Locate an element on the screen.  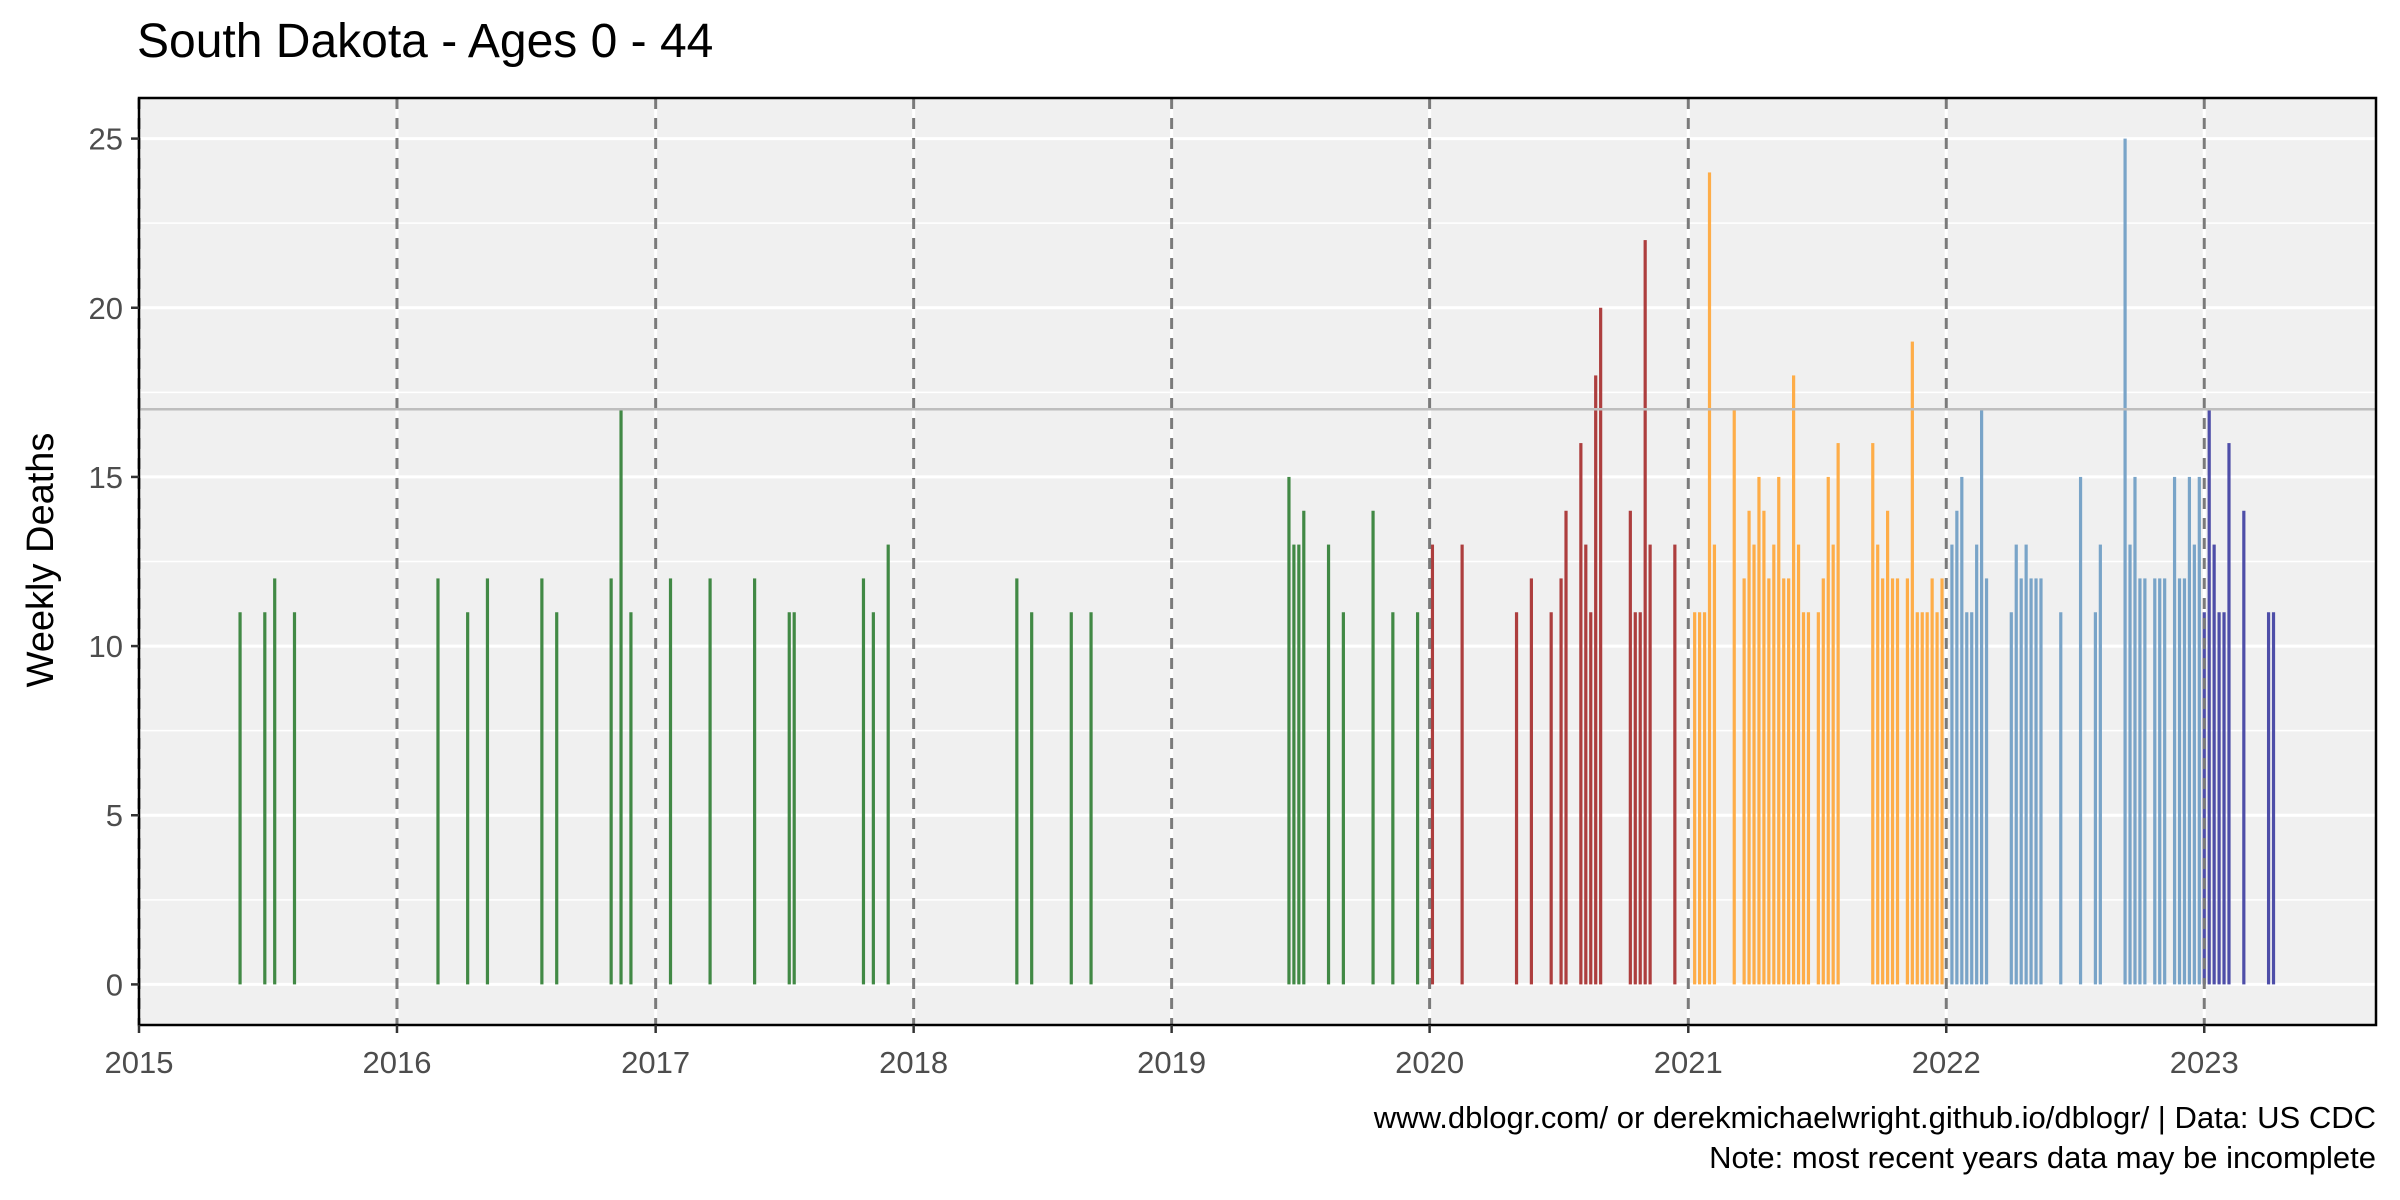
y-tick-label: 10 is located at coordinates (106, 646).